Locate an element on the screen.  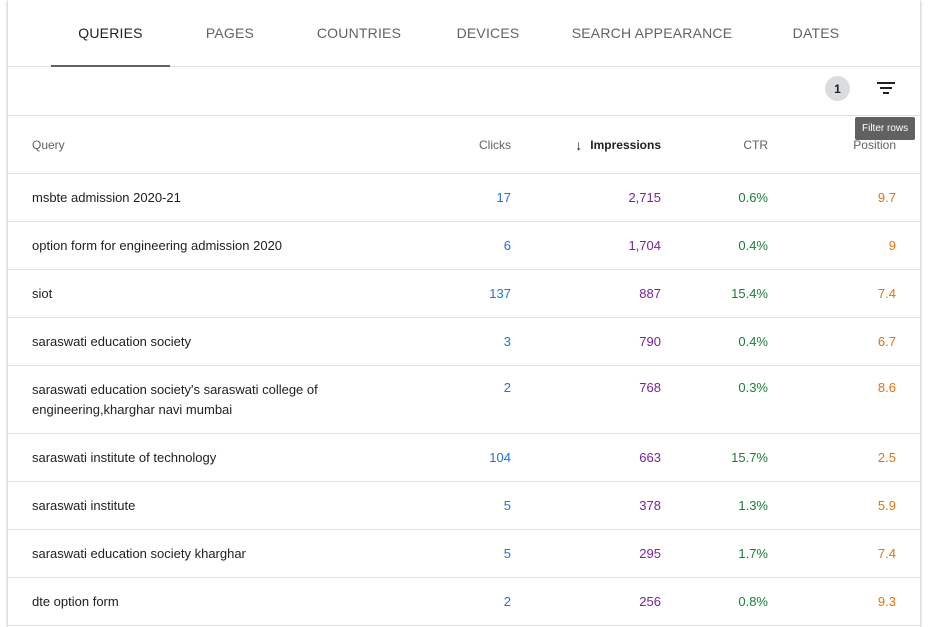
tab-queries: QUERIES is located at coordinates (110, 33).